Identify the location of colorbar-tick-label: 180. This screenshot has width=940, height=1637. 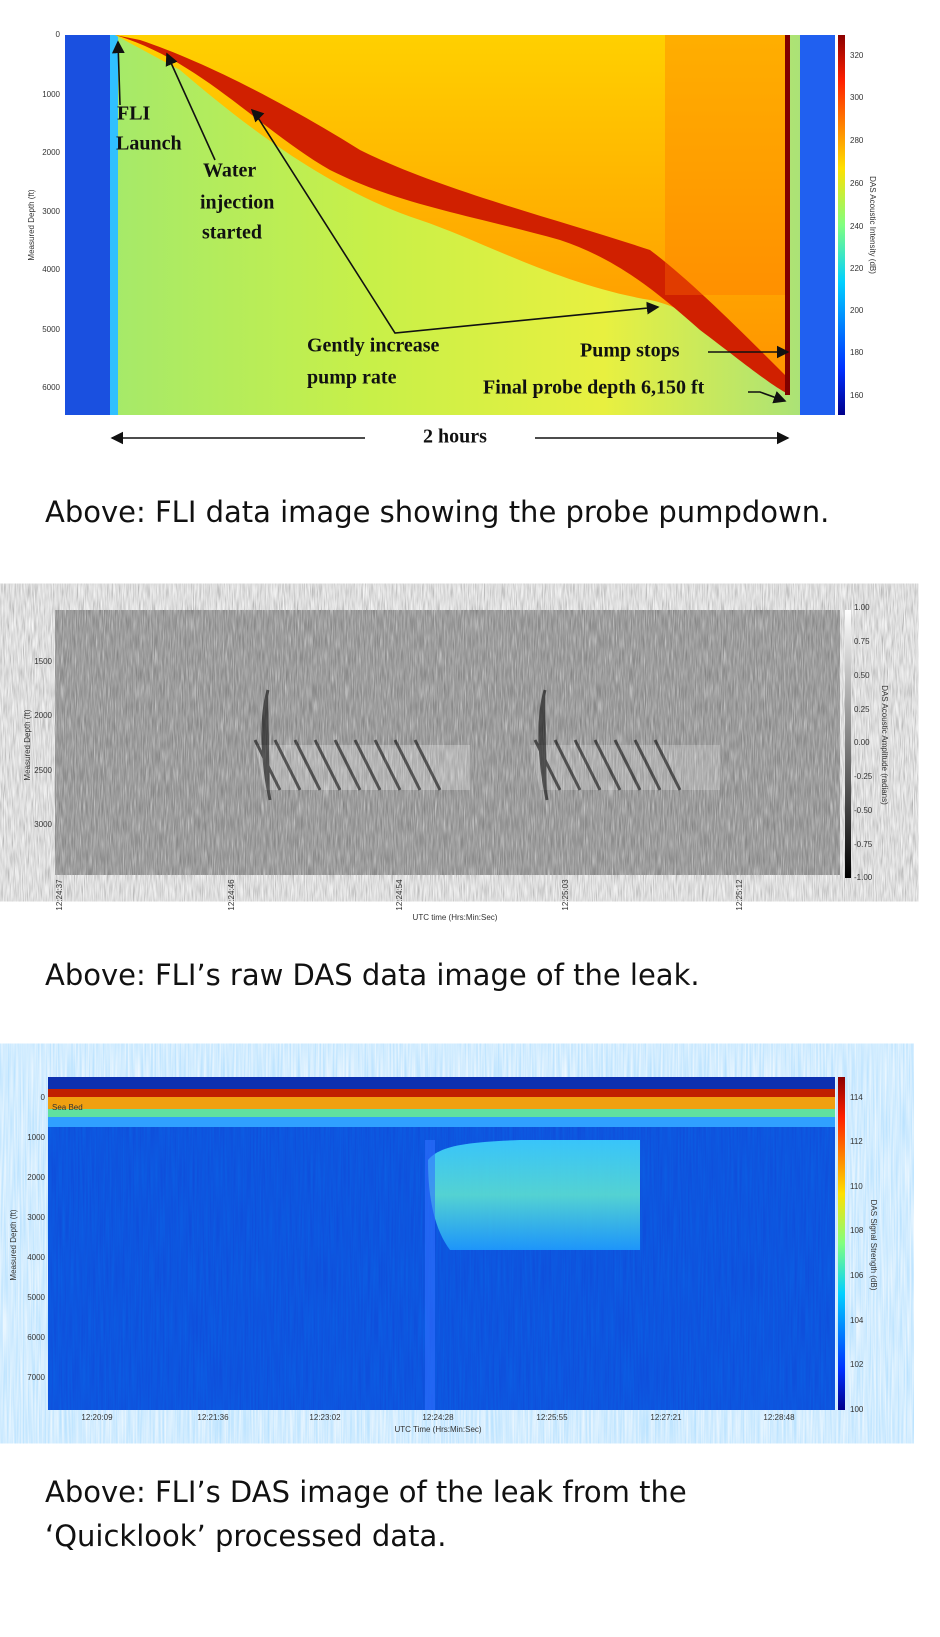
(857, 352).